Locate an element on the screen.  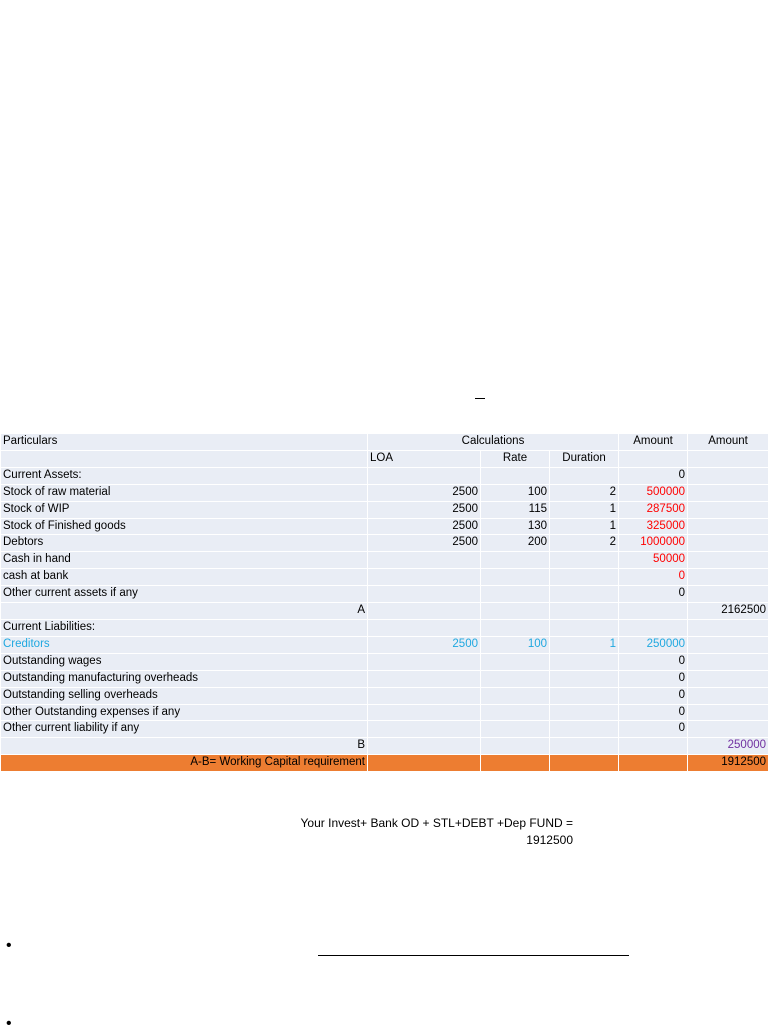
row-label: Other current assets if any is located at coordinates (184, 594).